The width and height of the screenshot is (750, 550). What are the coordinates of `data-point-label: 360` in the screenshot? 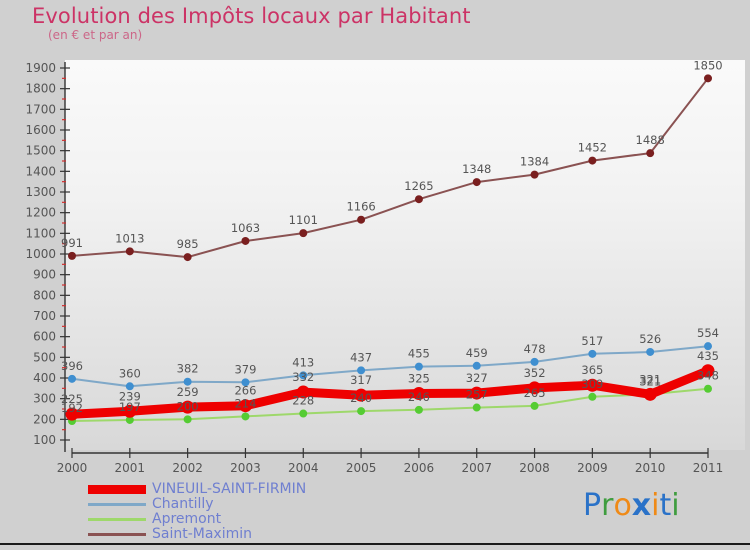 It's located at (130, 373).